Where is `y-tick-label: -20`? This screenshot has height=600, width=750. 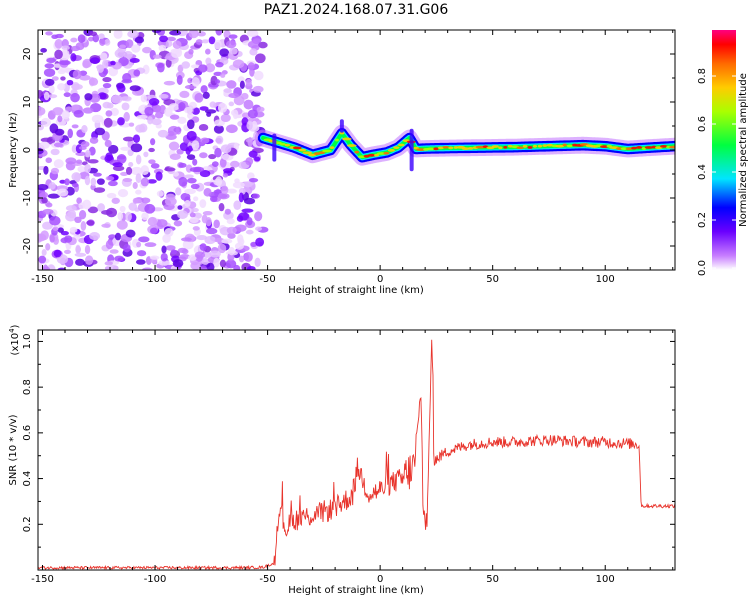
y-tick-label: -20 is located at coordinates (27, 246).